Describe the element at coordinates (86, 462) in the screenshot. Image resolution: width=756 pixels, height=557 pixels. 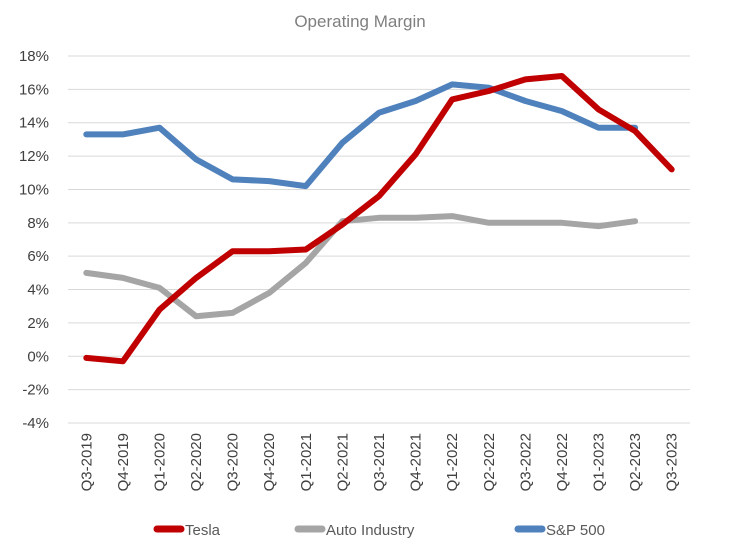
I see `x-tick-label: Q3-2019` at that location.